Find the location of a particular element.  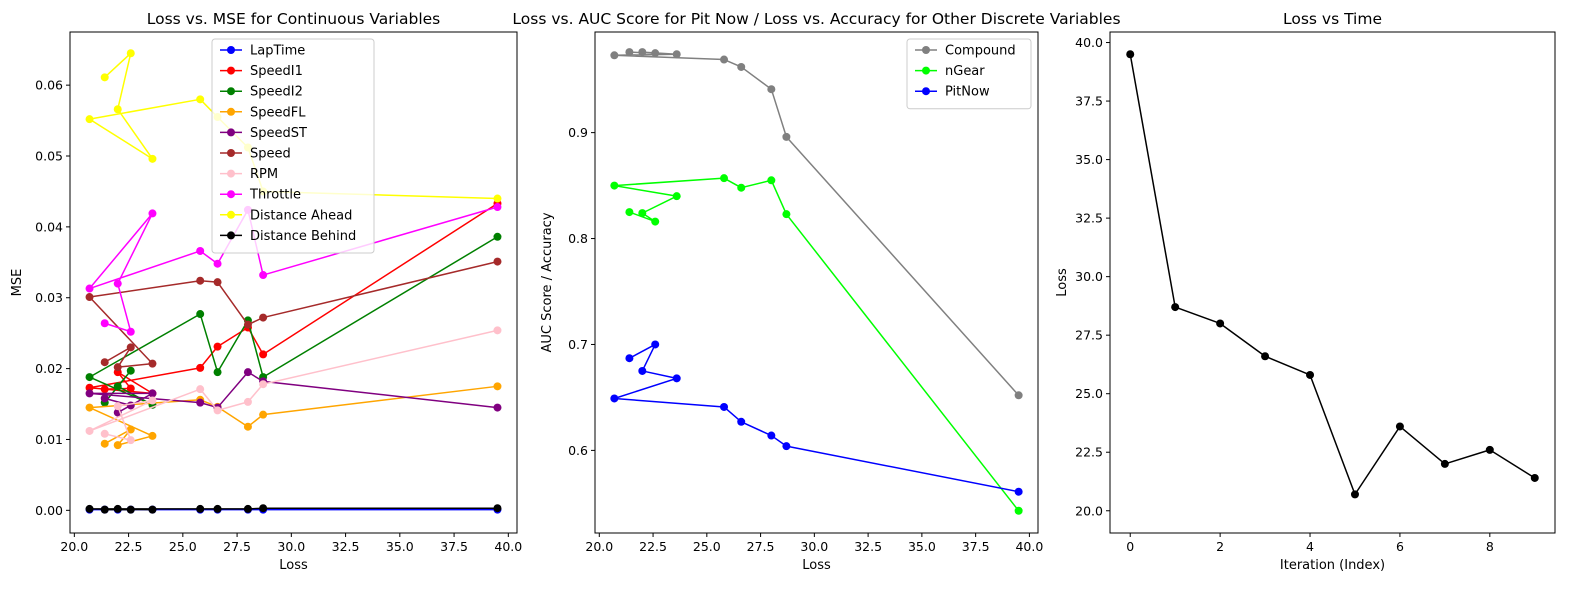

legend-marker-distance-ahead is located at coordinates (231, 214).